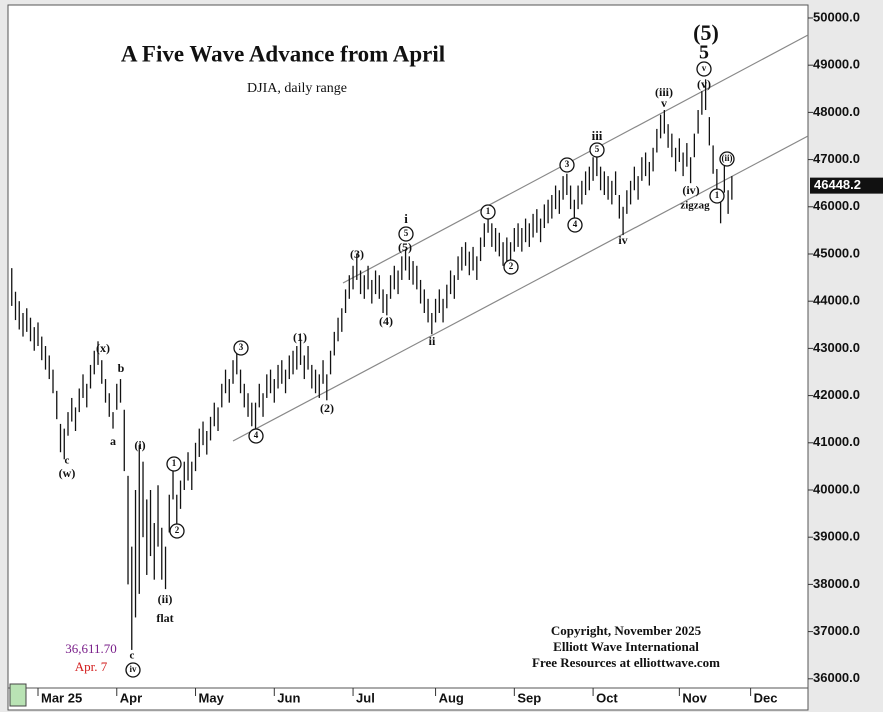  What do you see at coordinates (836, 441) in the screenshot?
I see `y-tick-label: 41000.0` at bounding box center [836, 441].